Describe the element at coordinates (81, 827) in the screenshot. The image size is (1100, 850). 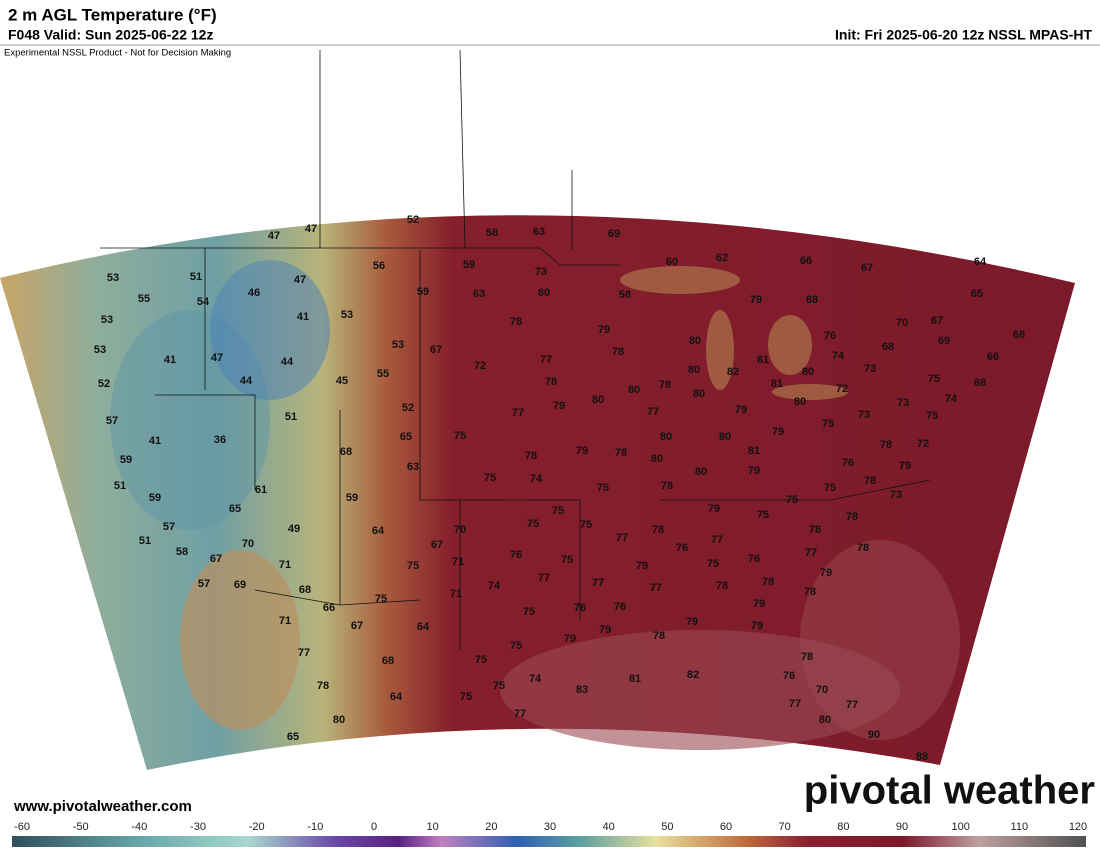
I see `colorbar-tick-label: -50` at that location.